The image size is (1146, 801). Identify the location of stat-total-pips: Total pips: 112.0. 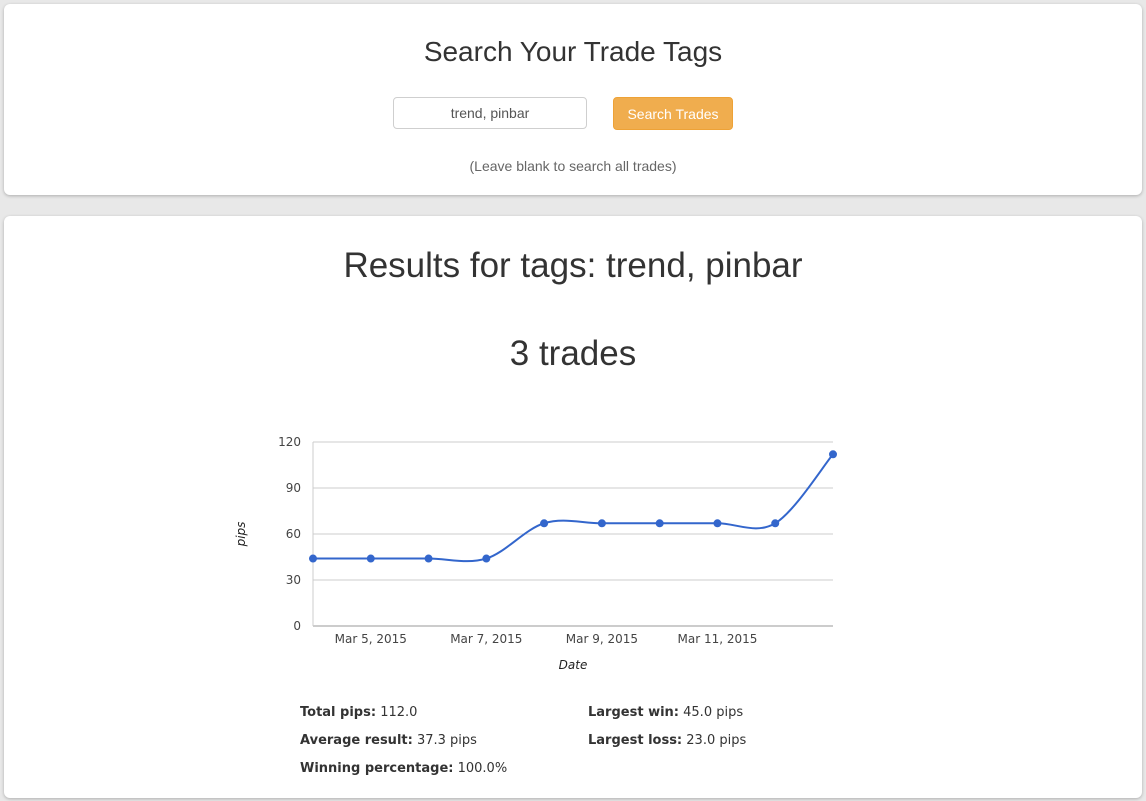
(358, 712).